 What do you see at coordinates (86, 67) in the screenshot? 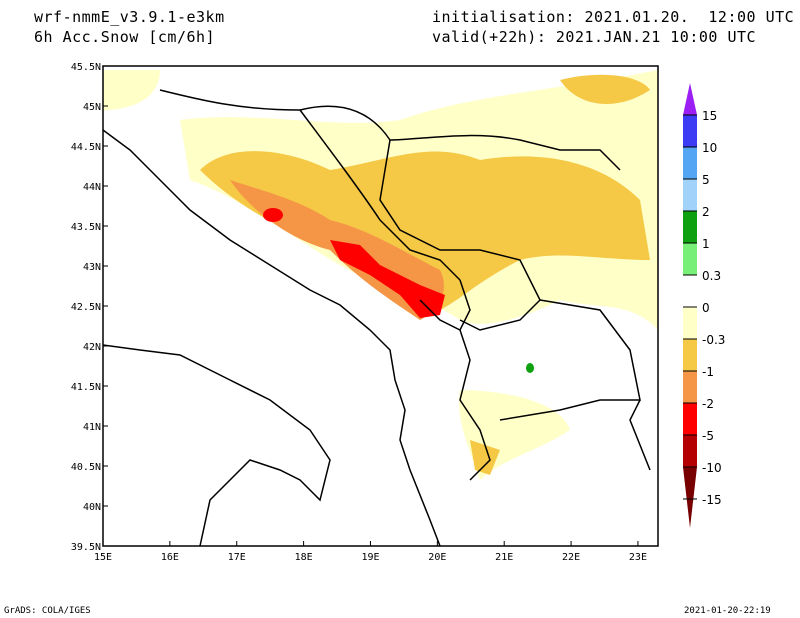
I see `lat-label: 45.5N` at bounding box center [86, 67].